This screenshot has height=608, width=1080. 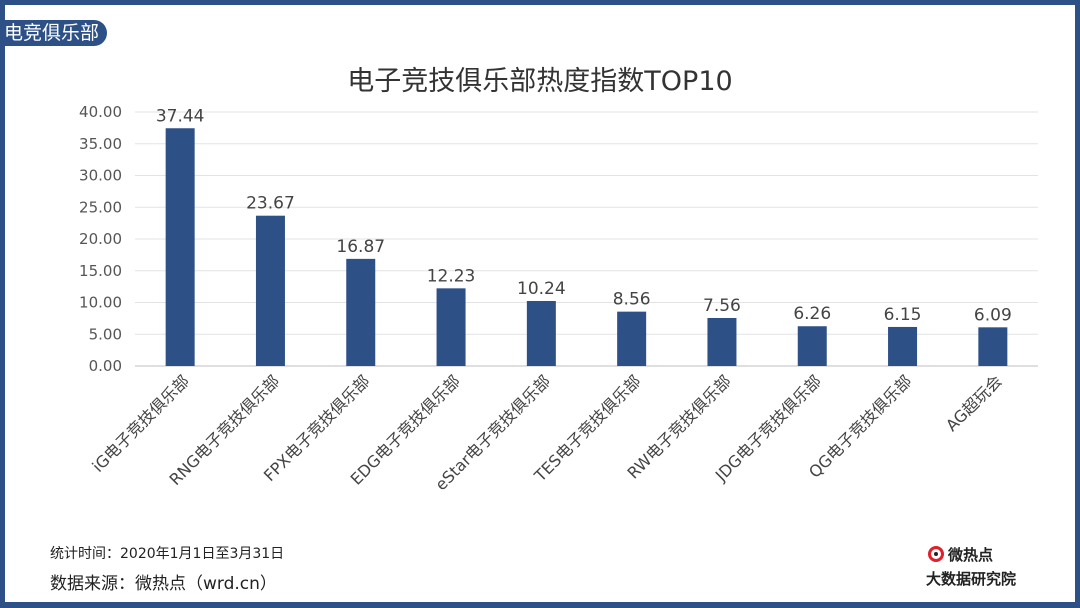 What do you see at coordinates (982, 568) in the screenshot?
I see `logo: 微热点 大数据研究院` at bounding box center [982, 568].